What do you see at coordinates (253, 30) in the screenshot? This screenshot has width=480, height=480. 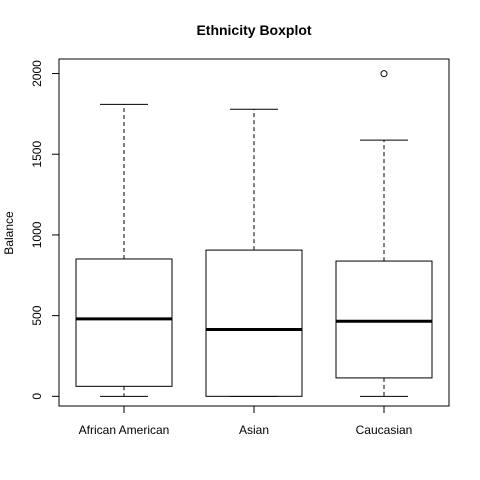 I see `chart-title: Ethnicity Boxplot` at bounding box center [253, 30].